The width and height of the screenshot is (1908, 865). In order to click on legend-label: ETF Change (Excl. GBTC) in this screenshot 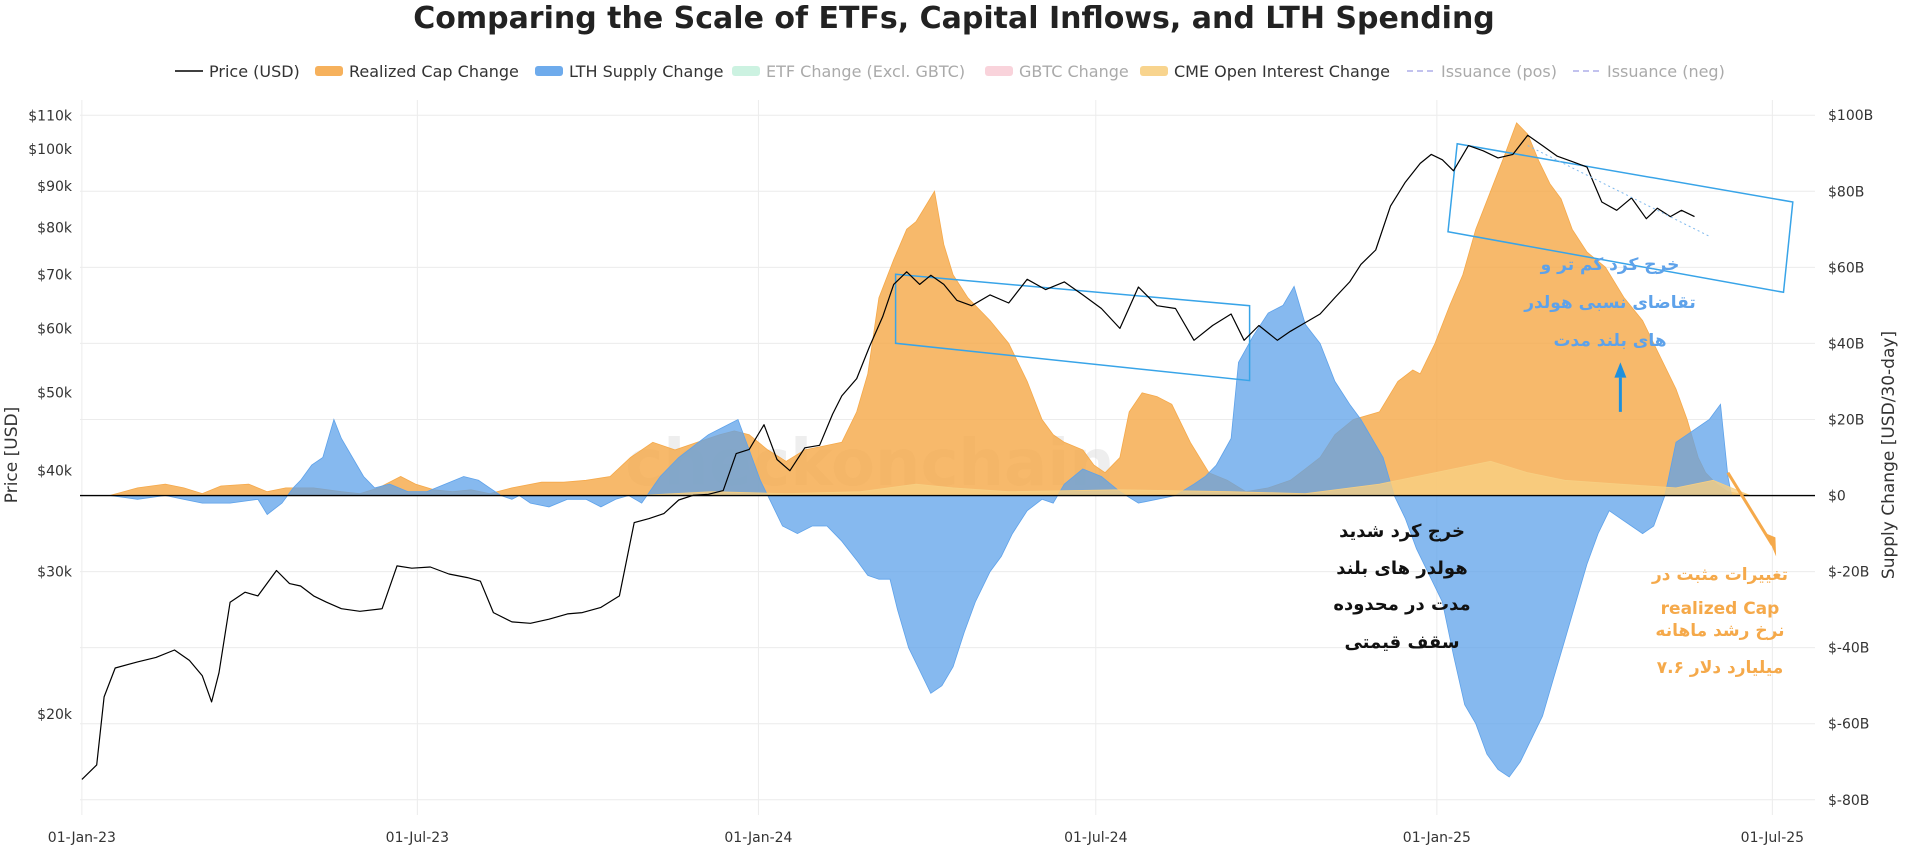, I will do `click(865, 71)`.